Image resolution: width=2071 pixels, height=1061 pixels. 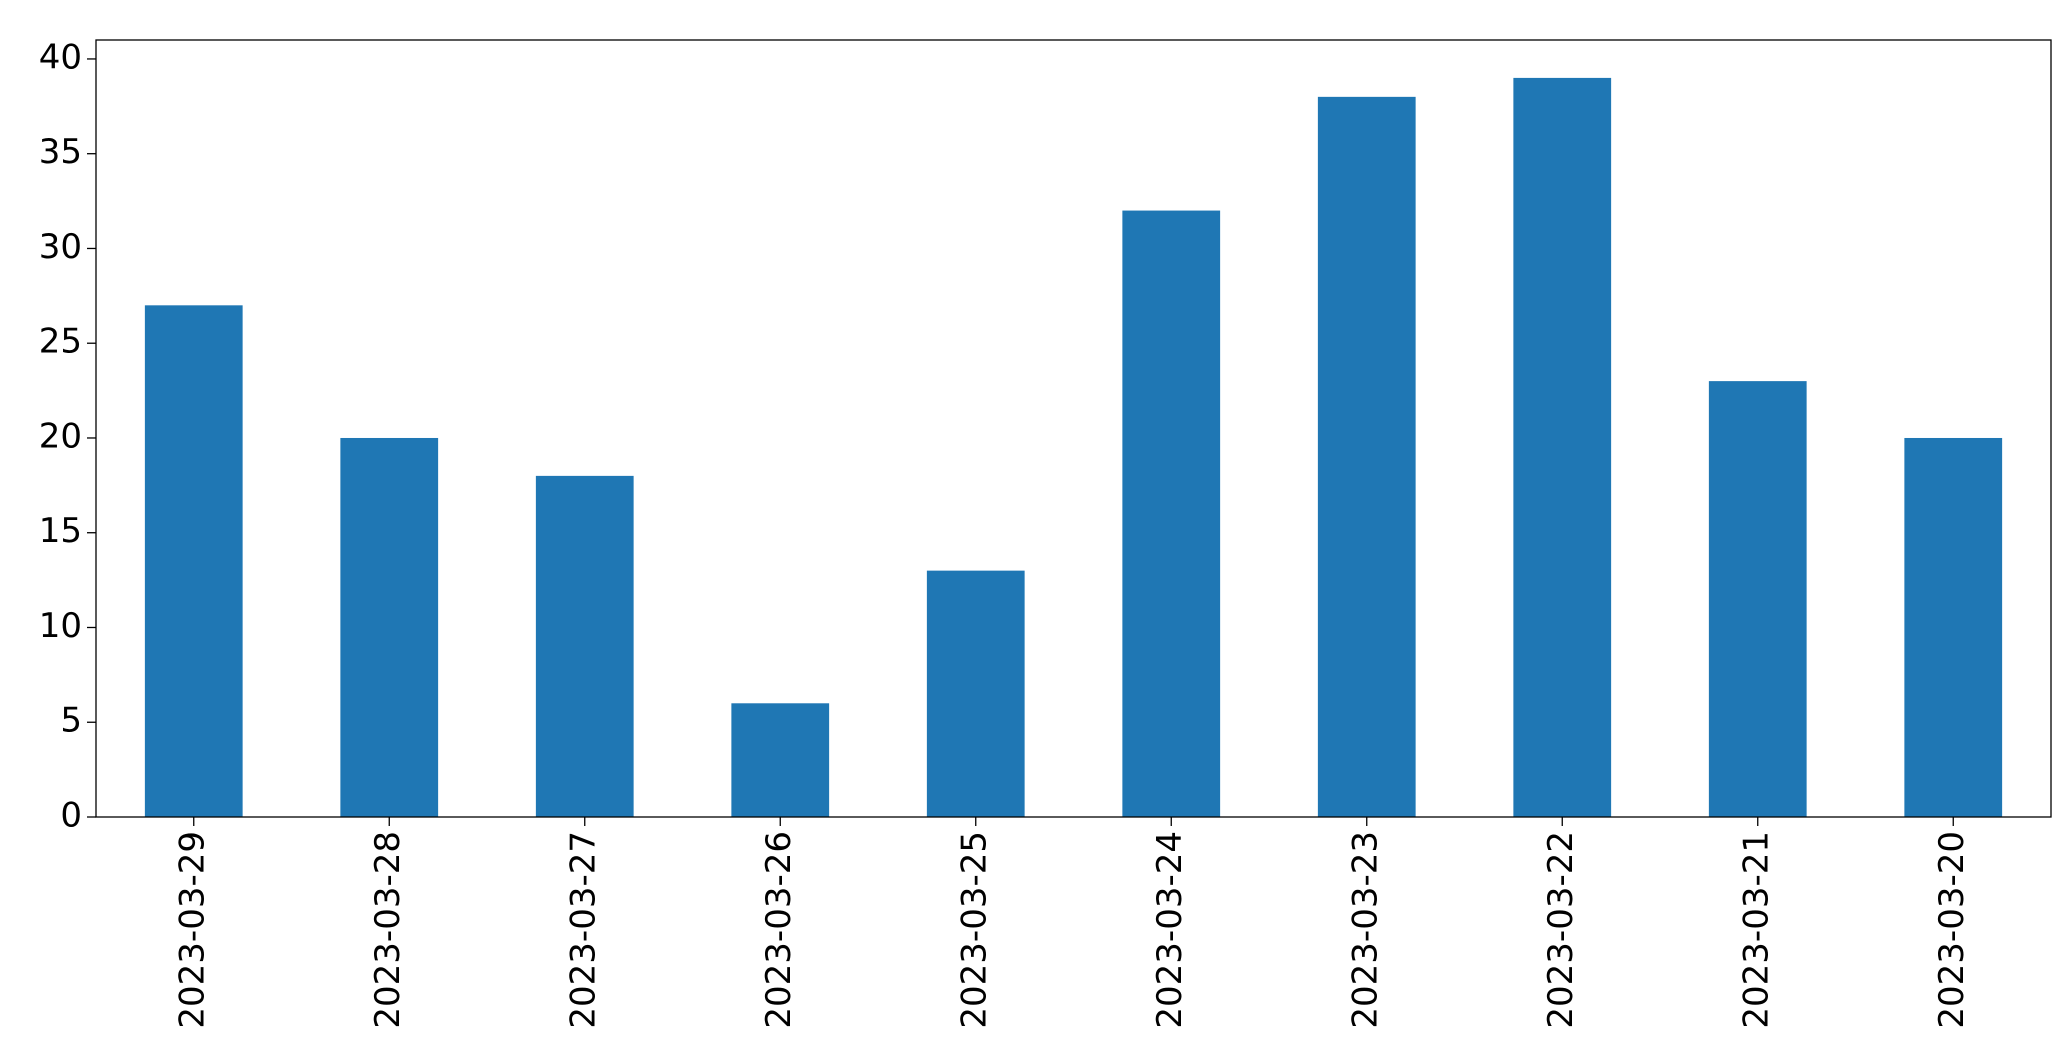 What do you see at coordinates (1170, 930) in the screenshot?
I see `x-tick-label: 2023-03-24` at bounding box center [1170, 930].